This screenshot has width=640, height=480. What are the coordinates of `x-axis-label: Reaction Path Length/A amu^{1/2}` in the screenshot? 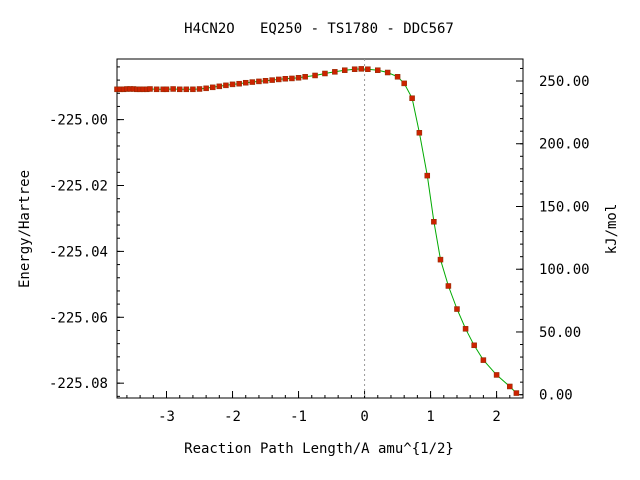 It's located at (319, 449).